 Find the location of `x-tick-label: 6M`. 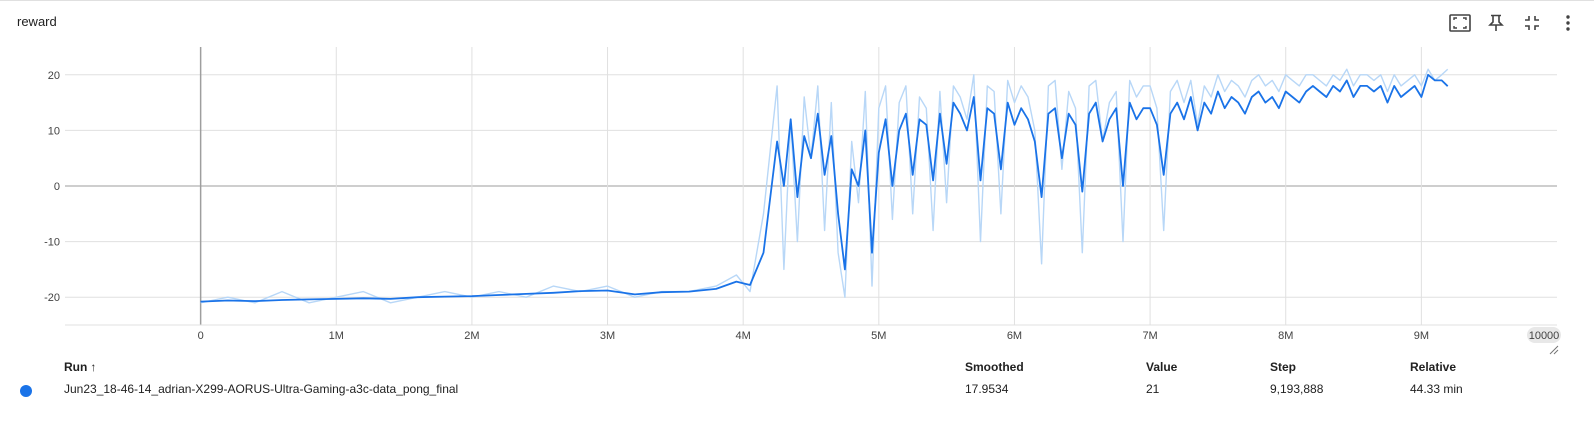

x-tick-label: 6M is located at coordinates (1014, 336).